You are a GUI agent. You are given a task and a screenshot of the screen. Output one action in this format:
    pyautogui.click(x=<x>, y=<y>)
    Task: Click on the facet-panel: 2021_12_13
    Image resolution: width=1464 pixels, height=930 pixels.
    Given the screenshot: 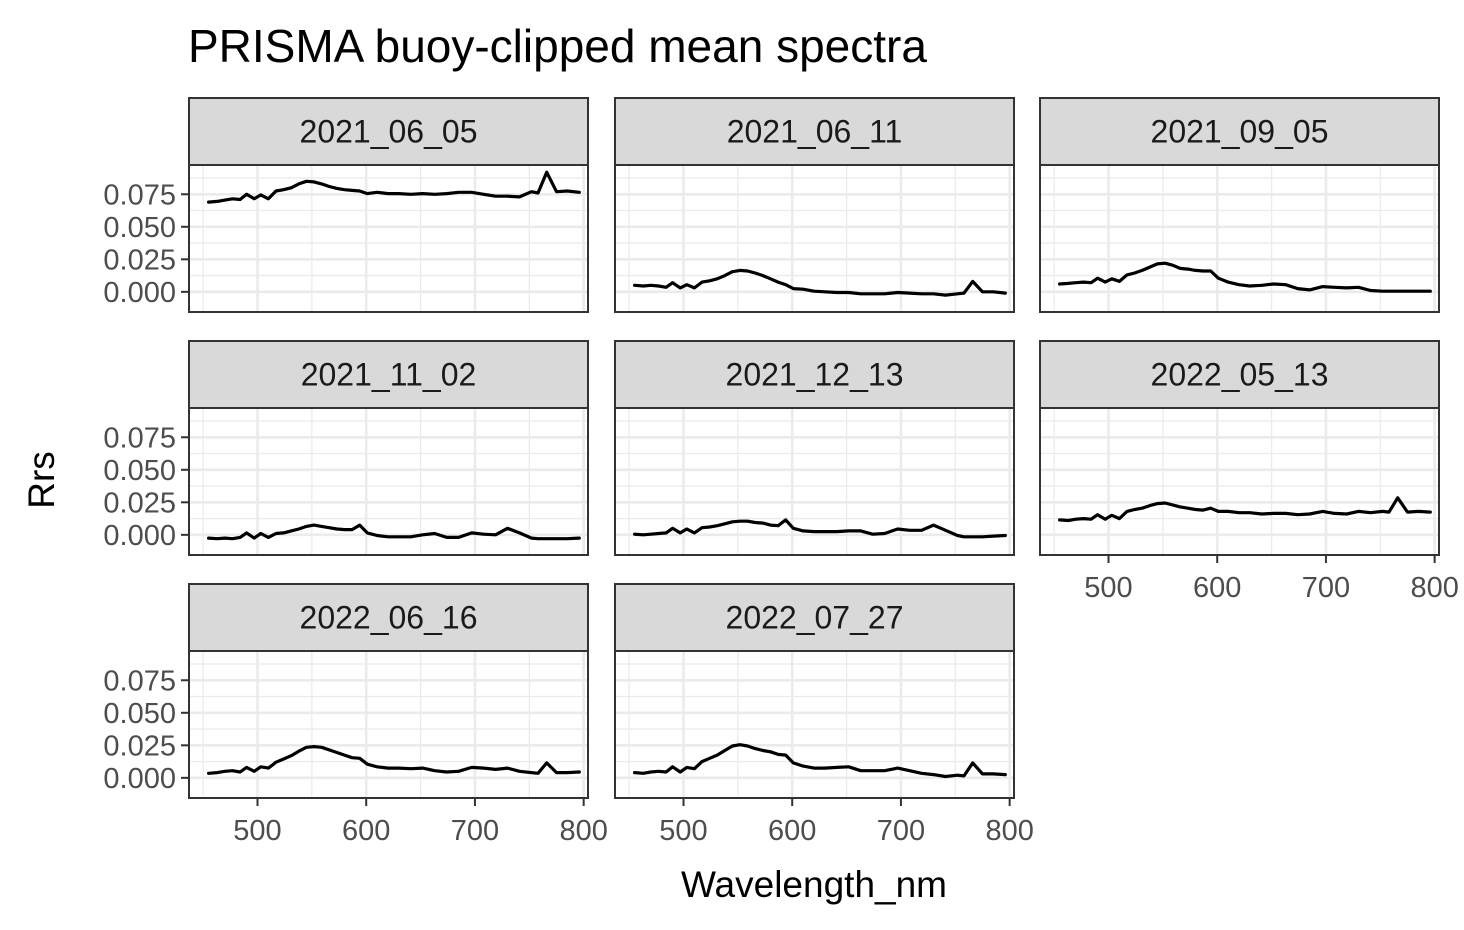 What is the action you would take?
    pyautogui.click(x=814, y=448)
    